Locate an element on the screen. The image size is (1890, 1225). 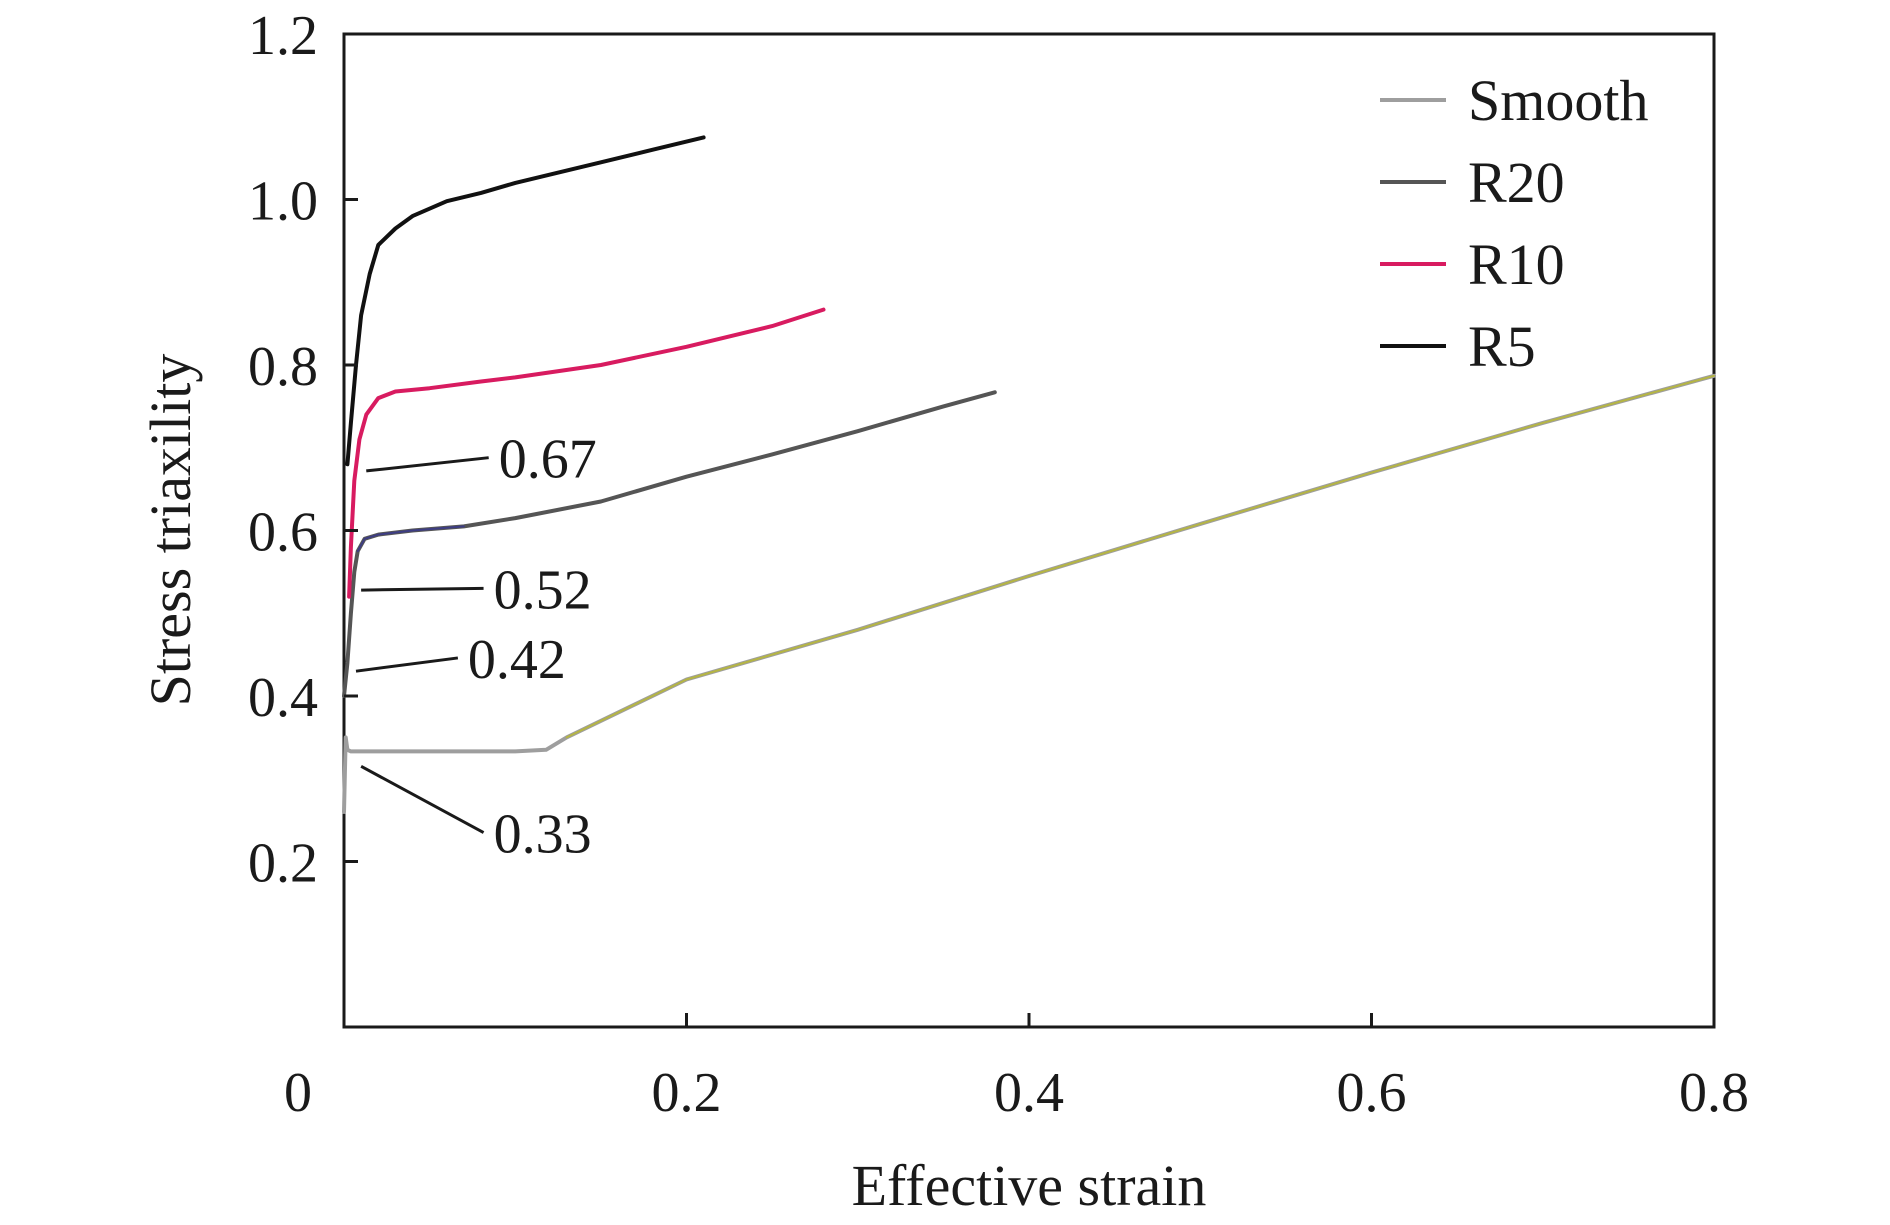
x-axis-title: Effective strain is located at coordinates (1029, 1185).